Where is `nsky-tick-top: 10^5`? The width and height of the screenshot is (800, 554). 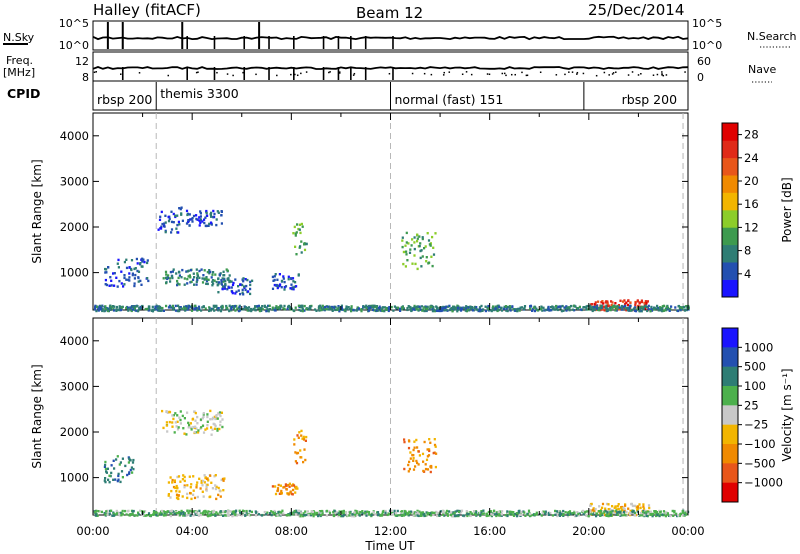 nsky-tick-top: 10^5 is located at coordinates (74, 23).